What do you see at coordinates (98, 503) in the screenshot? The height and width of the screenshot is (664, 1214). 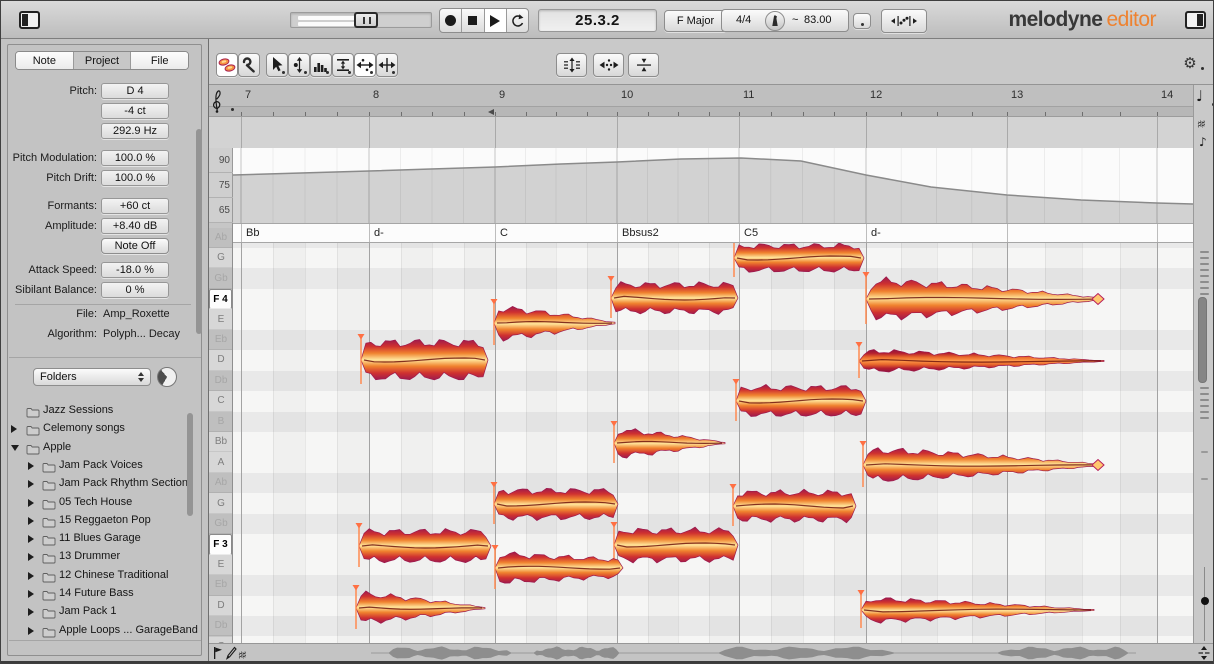 I see `tree-item-05-tech-house: 05 Tech House` at bounding box center [98, 503].